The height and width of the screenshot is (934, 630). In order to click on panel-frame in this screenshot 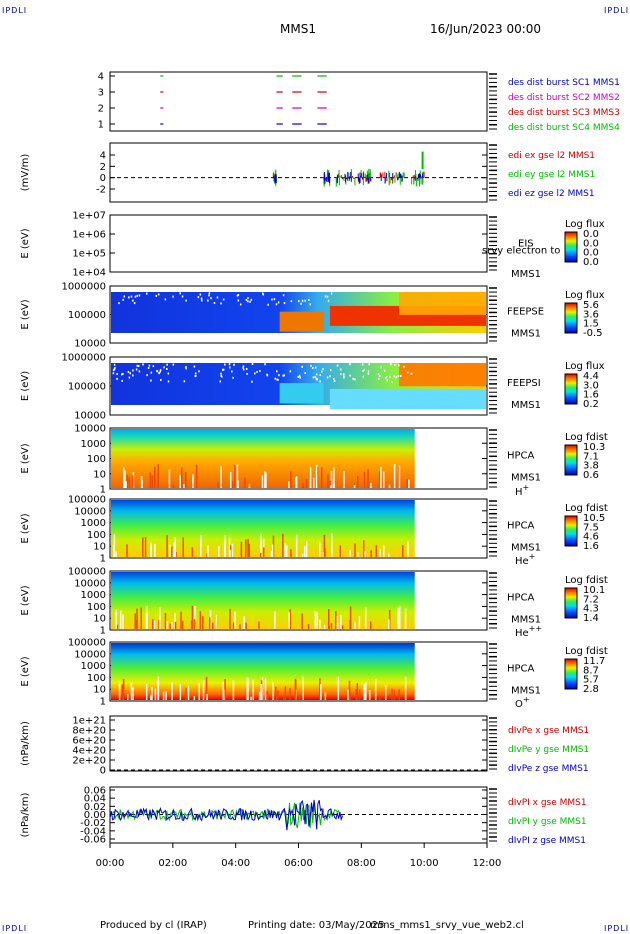, I will do `click(298, 600)`.